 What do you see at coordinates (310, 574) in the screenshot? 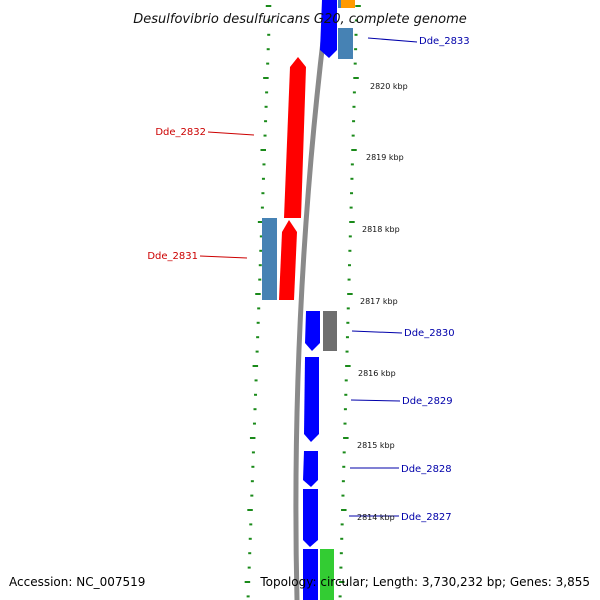
I see `gene-feature-bottom-blue` at bounding box center [310, 574].